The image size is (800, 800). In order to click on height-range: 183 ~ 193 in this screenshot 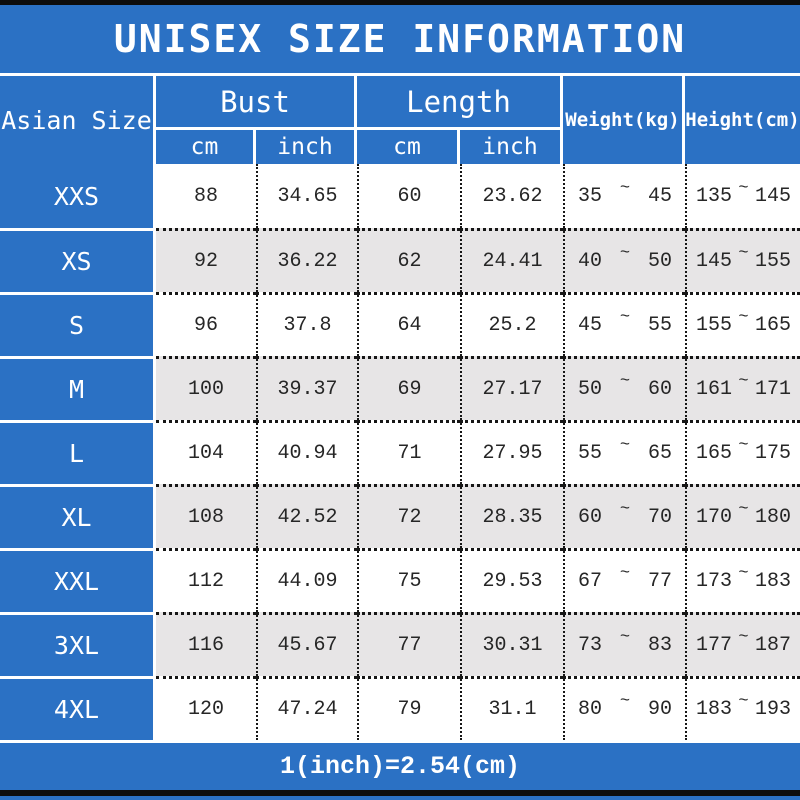, I will do `click(742, 708)`.